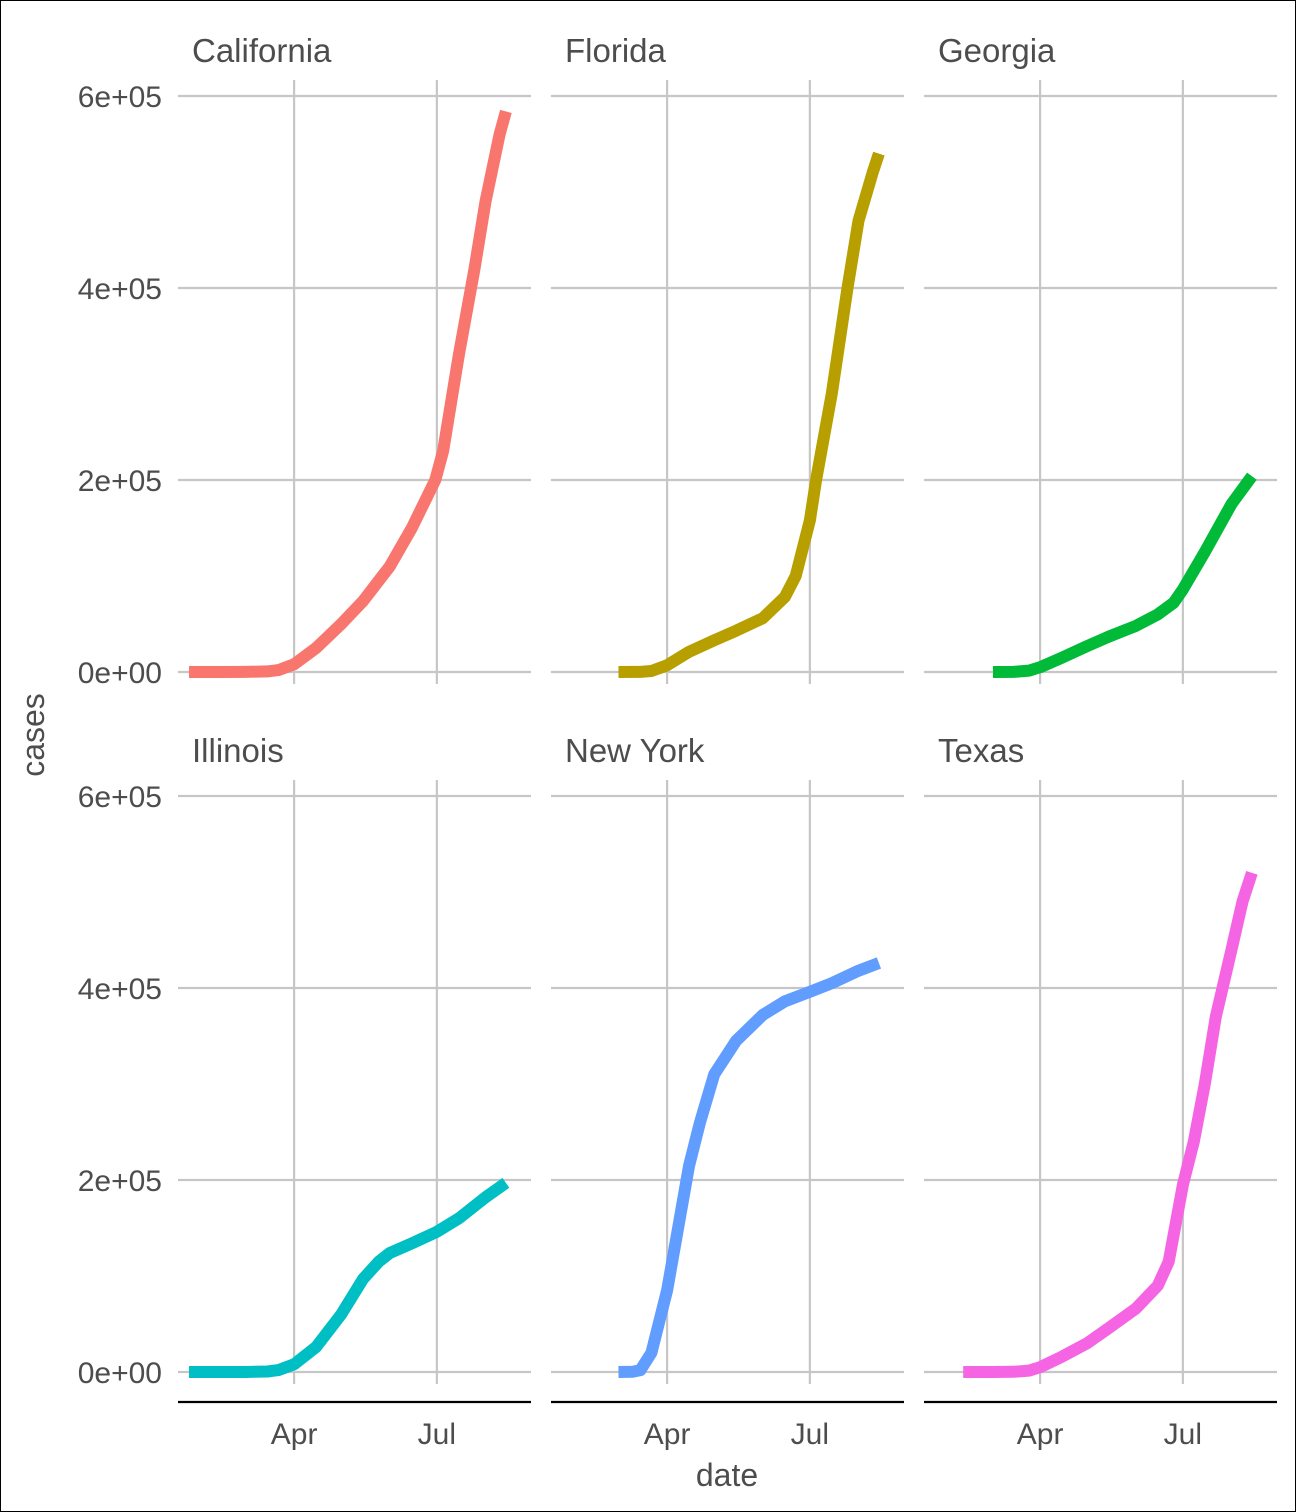 This screenshot has width=1296, height=1512. I want to click on facet-panel-texas: Texas Apr Jul, so click(1100, 1091).